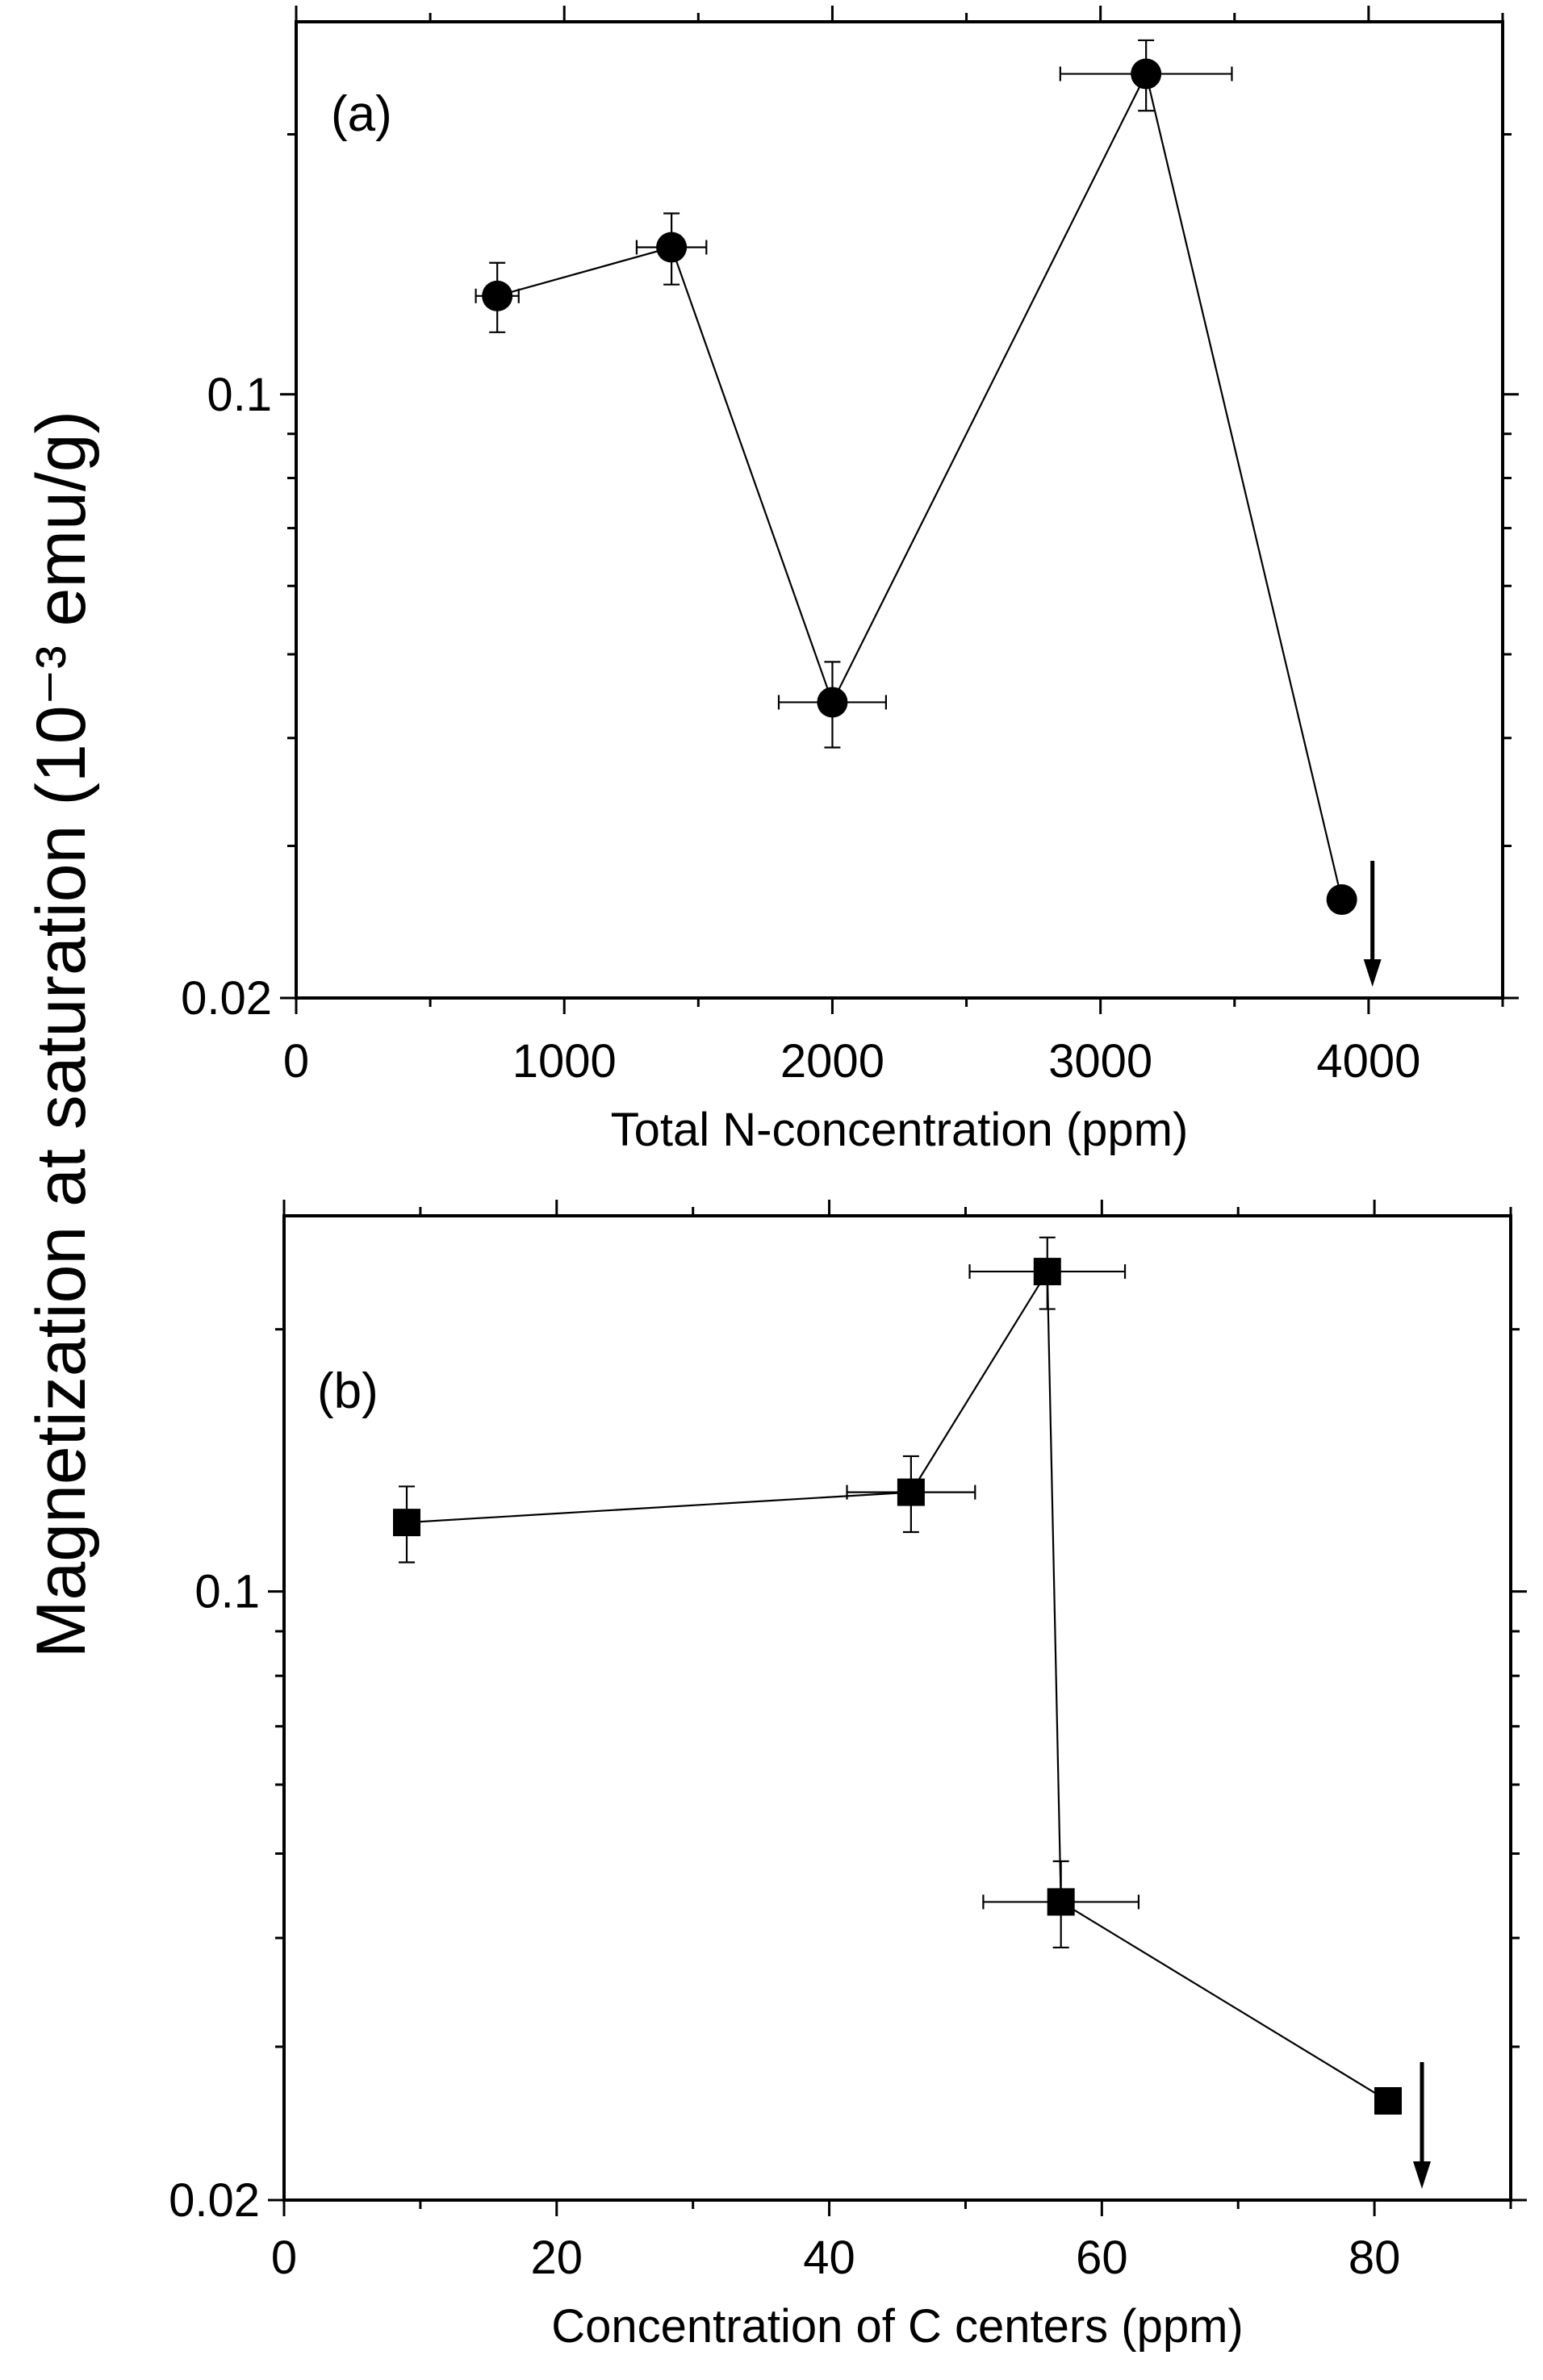  Describe the element at coordinates (1375, 2258) in the screenshot. I see `x-tick-label: 80` at that location.